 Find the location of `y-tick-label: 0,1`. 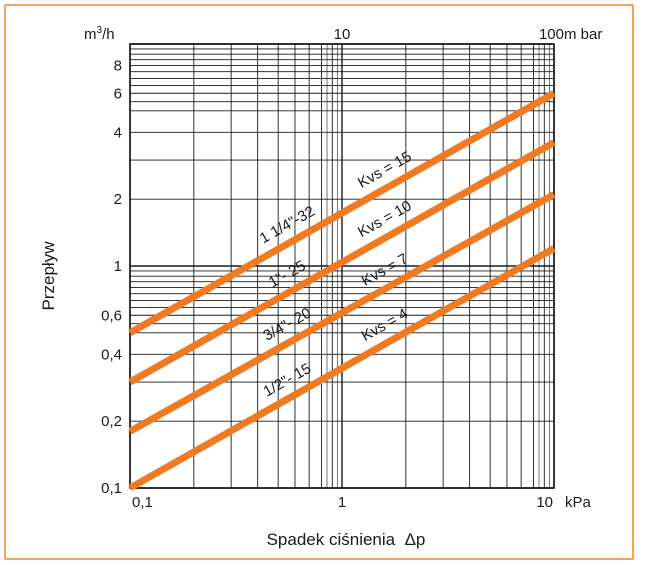

y-tick-label: 0,1 is located at coordinates (111, 488).